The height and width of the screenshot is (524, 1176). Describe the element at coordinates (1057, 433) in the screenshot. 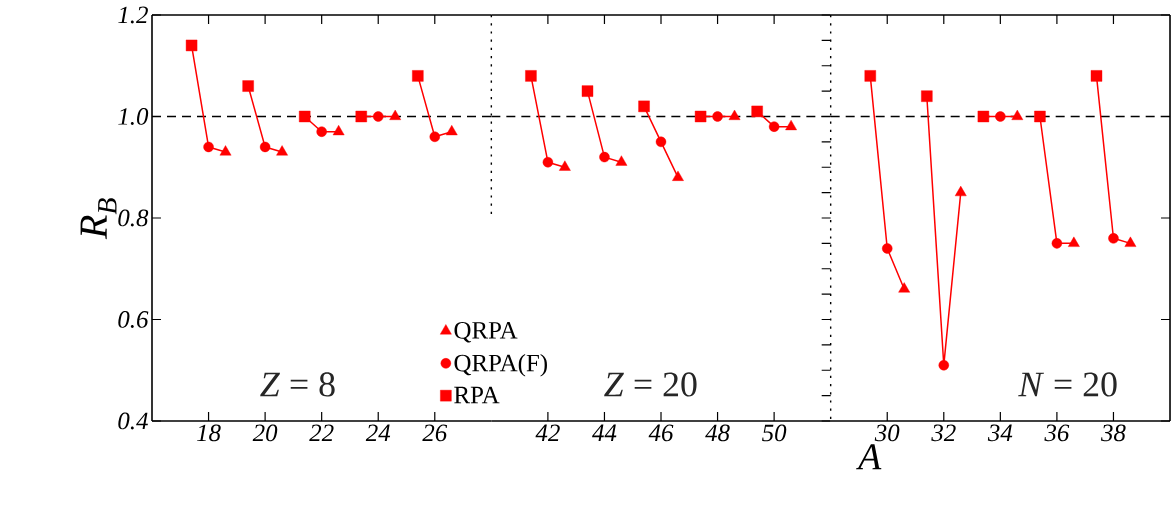

I see `x-tick-label: 36` at that location.